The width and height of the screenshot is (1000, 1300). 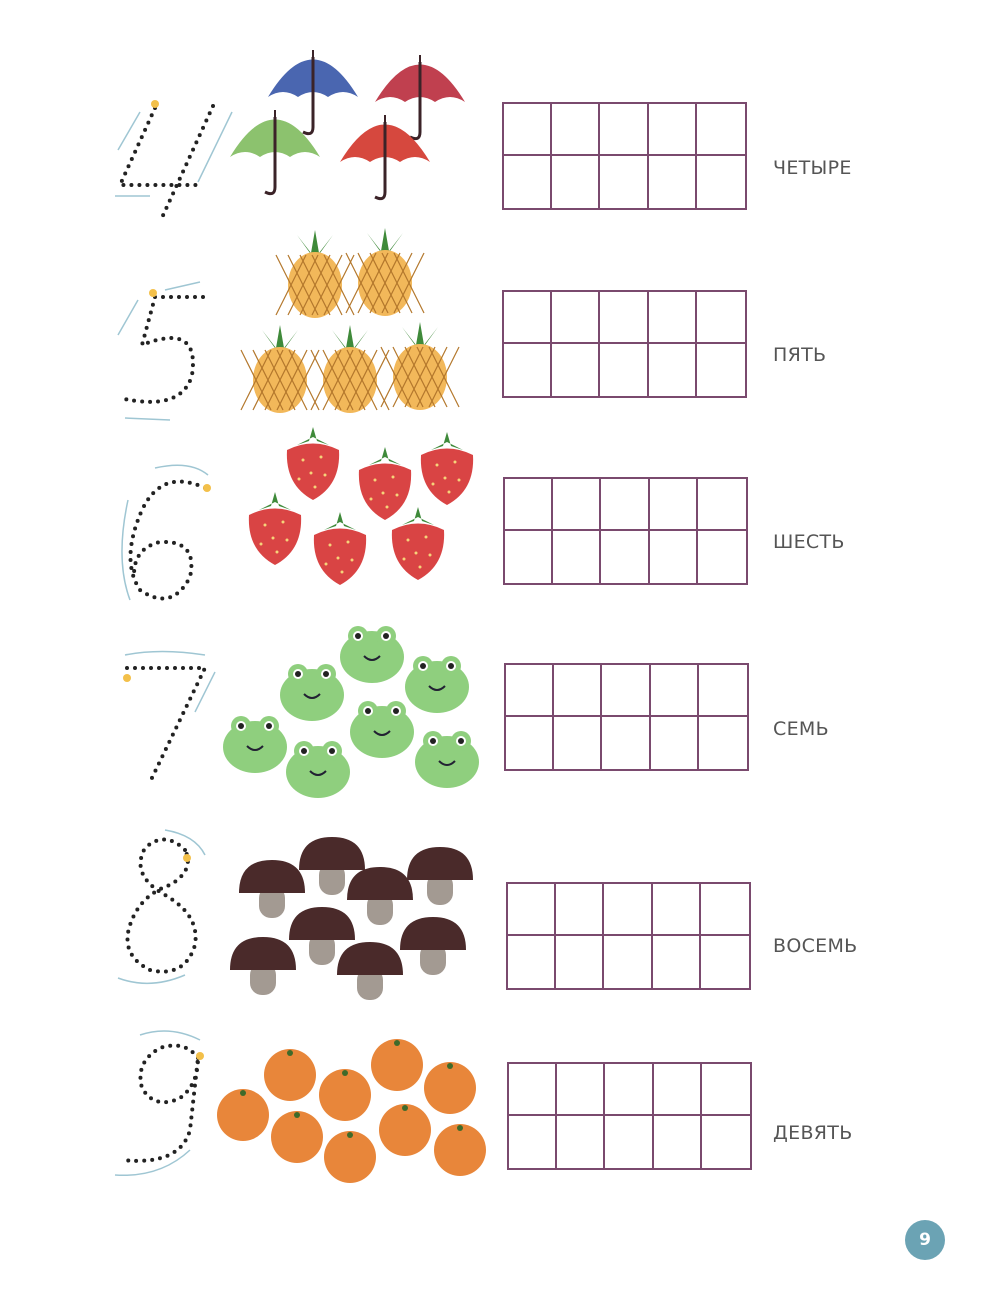 I want to click on strawberry-icon, so click(x=340, y=548).